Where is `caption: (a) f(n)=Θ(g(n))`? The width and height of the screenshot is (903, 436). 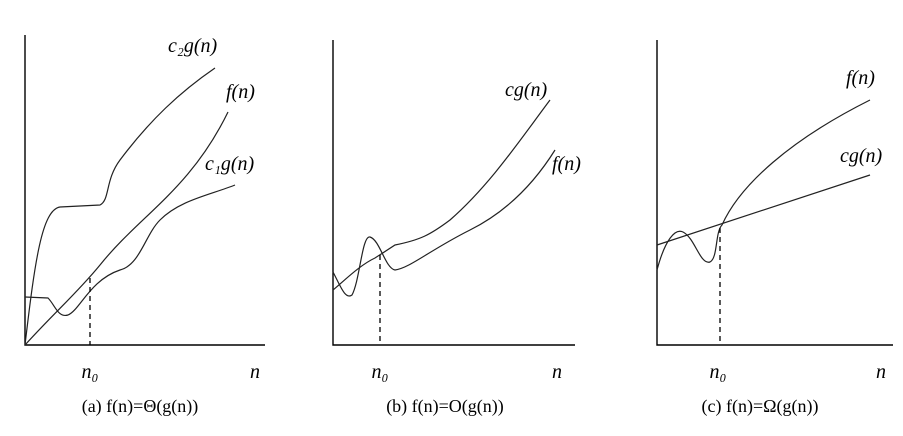 caption: (a) f(n)=Θ(g(n)) is located at coordinates (140, 406).